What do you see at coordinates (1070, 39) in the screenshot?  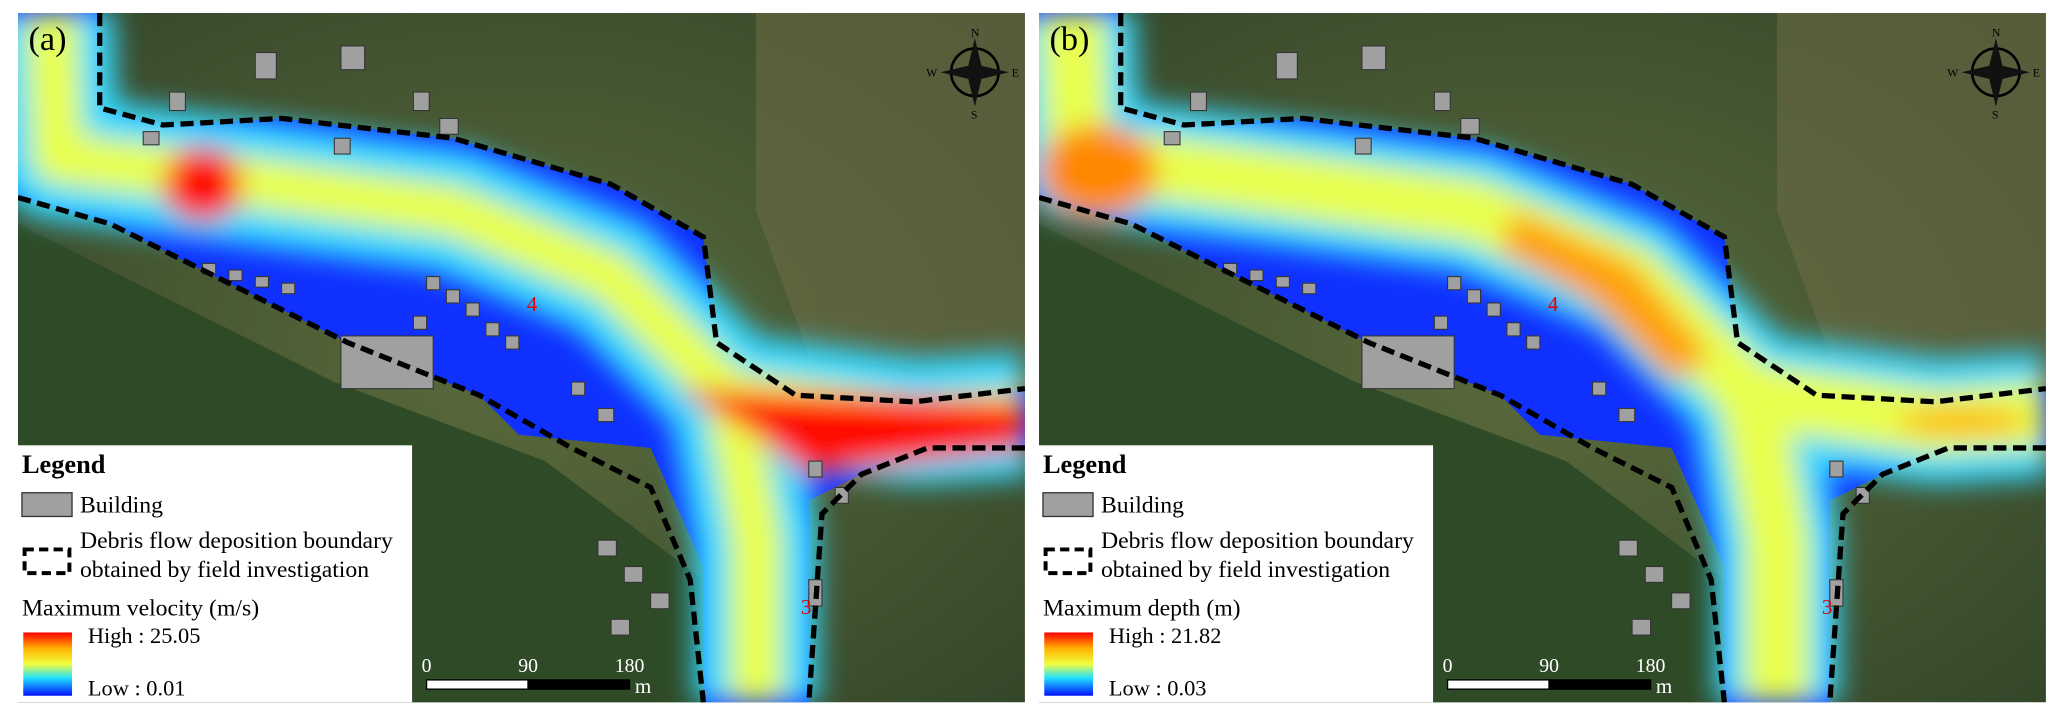 I see `panel-label: (b)` at bounding box center [1070, 39].